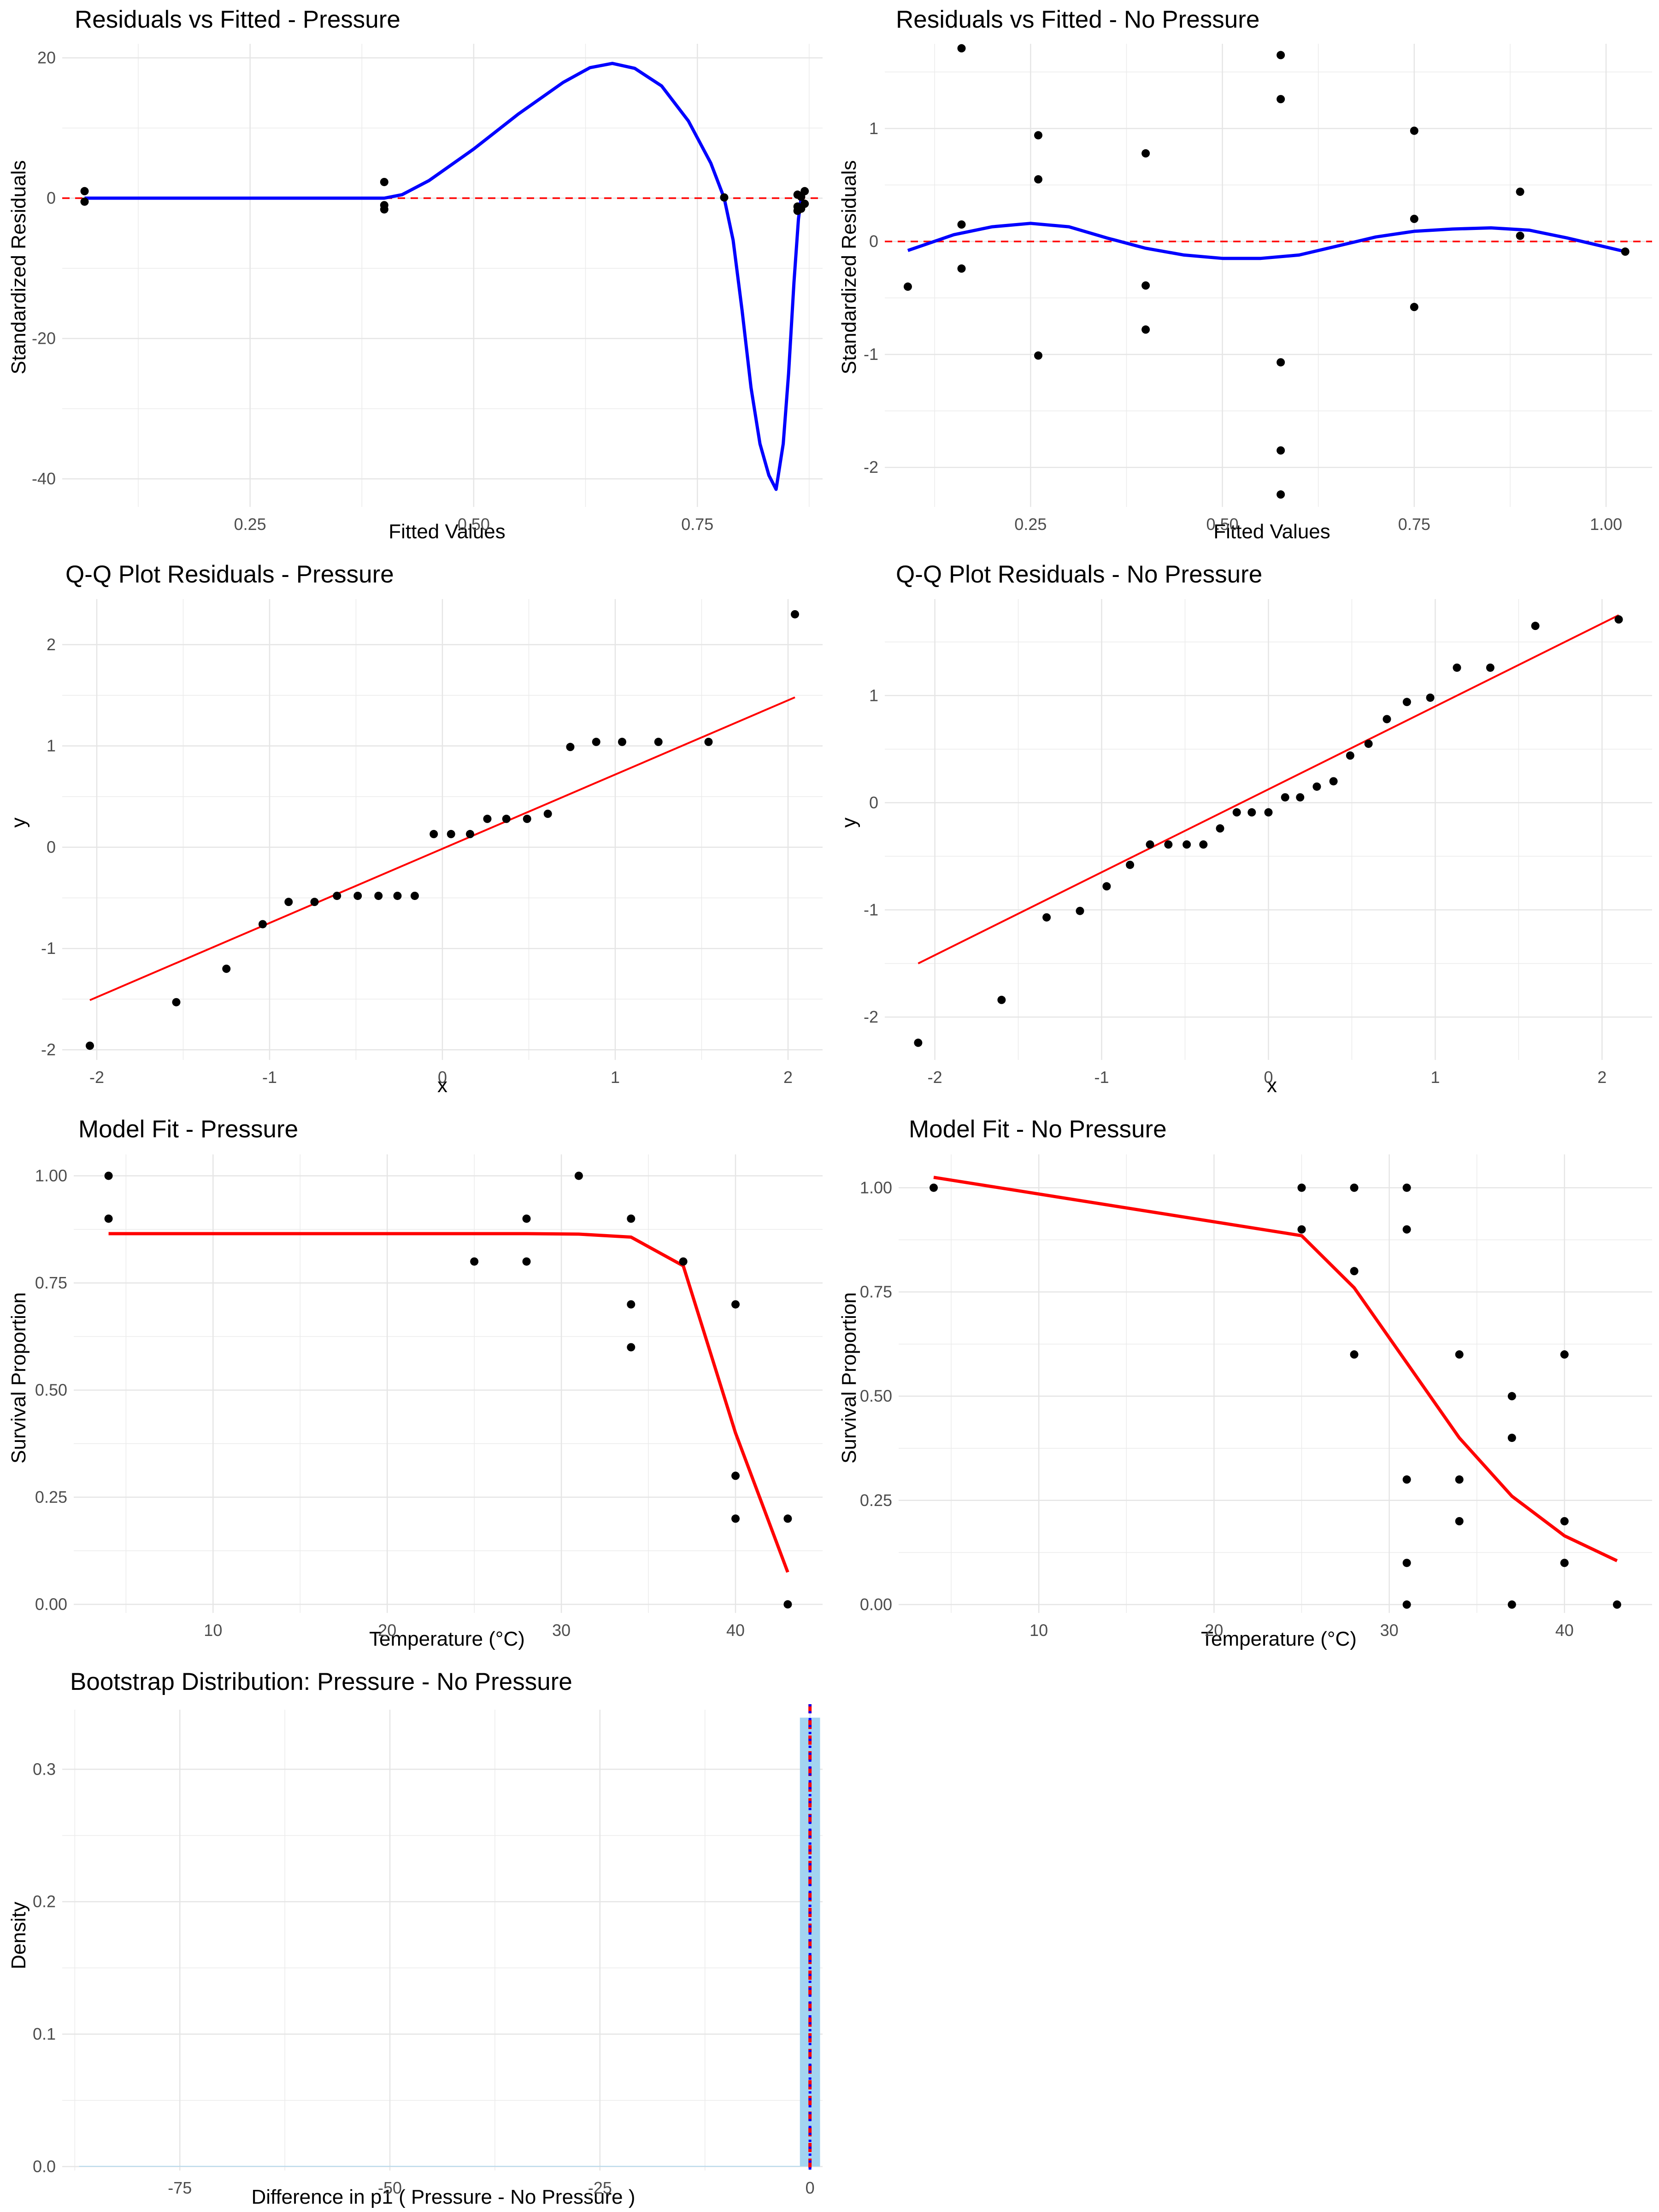 This screenshot has width=1659, height=2212. I want to click on bootstrap-distribution-xtick-label: -25, so click(600, 2187).